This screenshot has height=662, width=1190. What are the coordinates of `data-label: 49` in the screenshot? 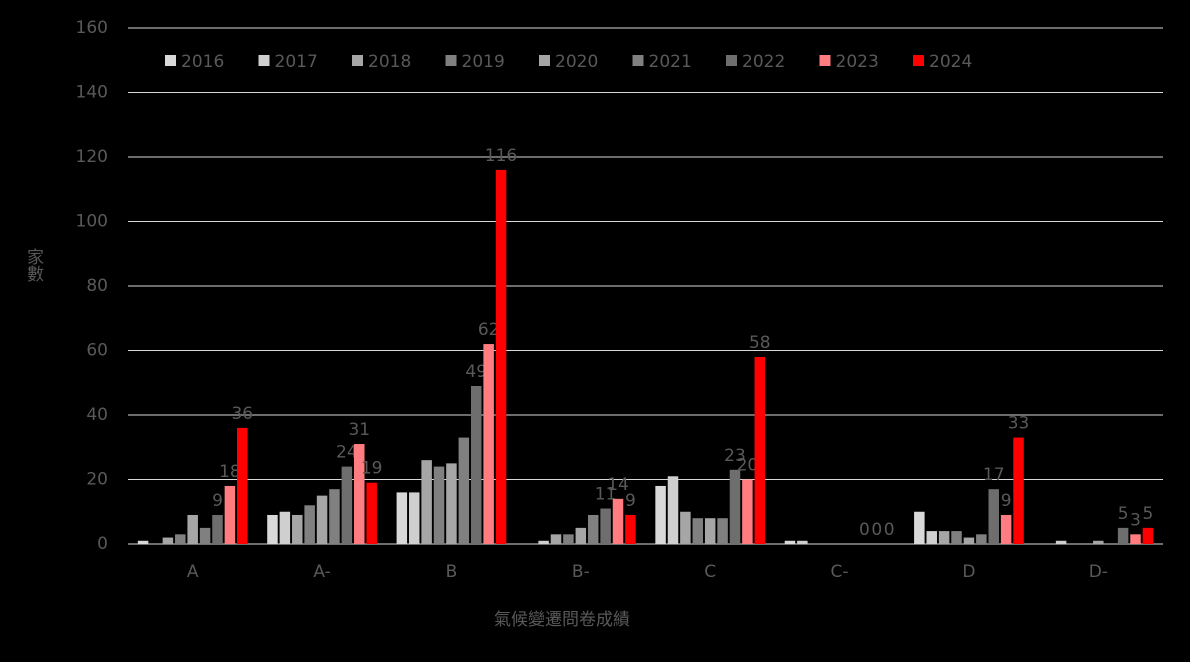 It's located at (476, 372).